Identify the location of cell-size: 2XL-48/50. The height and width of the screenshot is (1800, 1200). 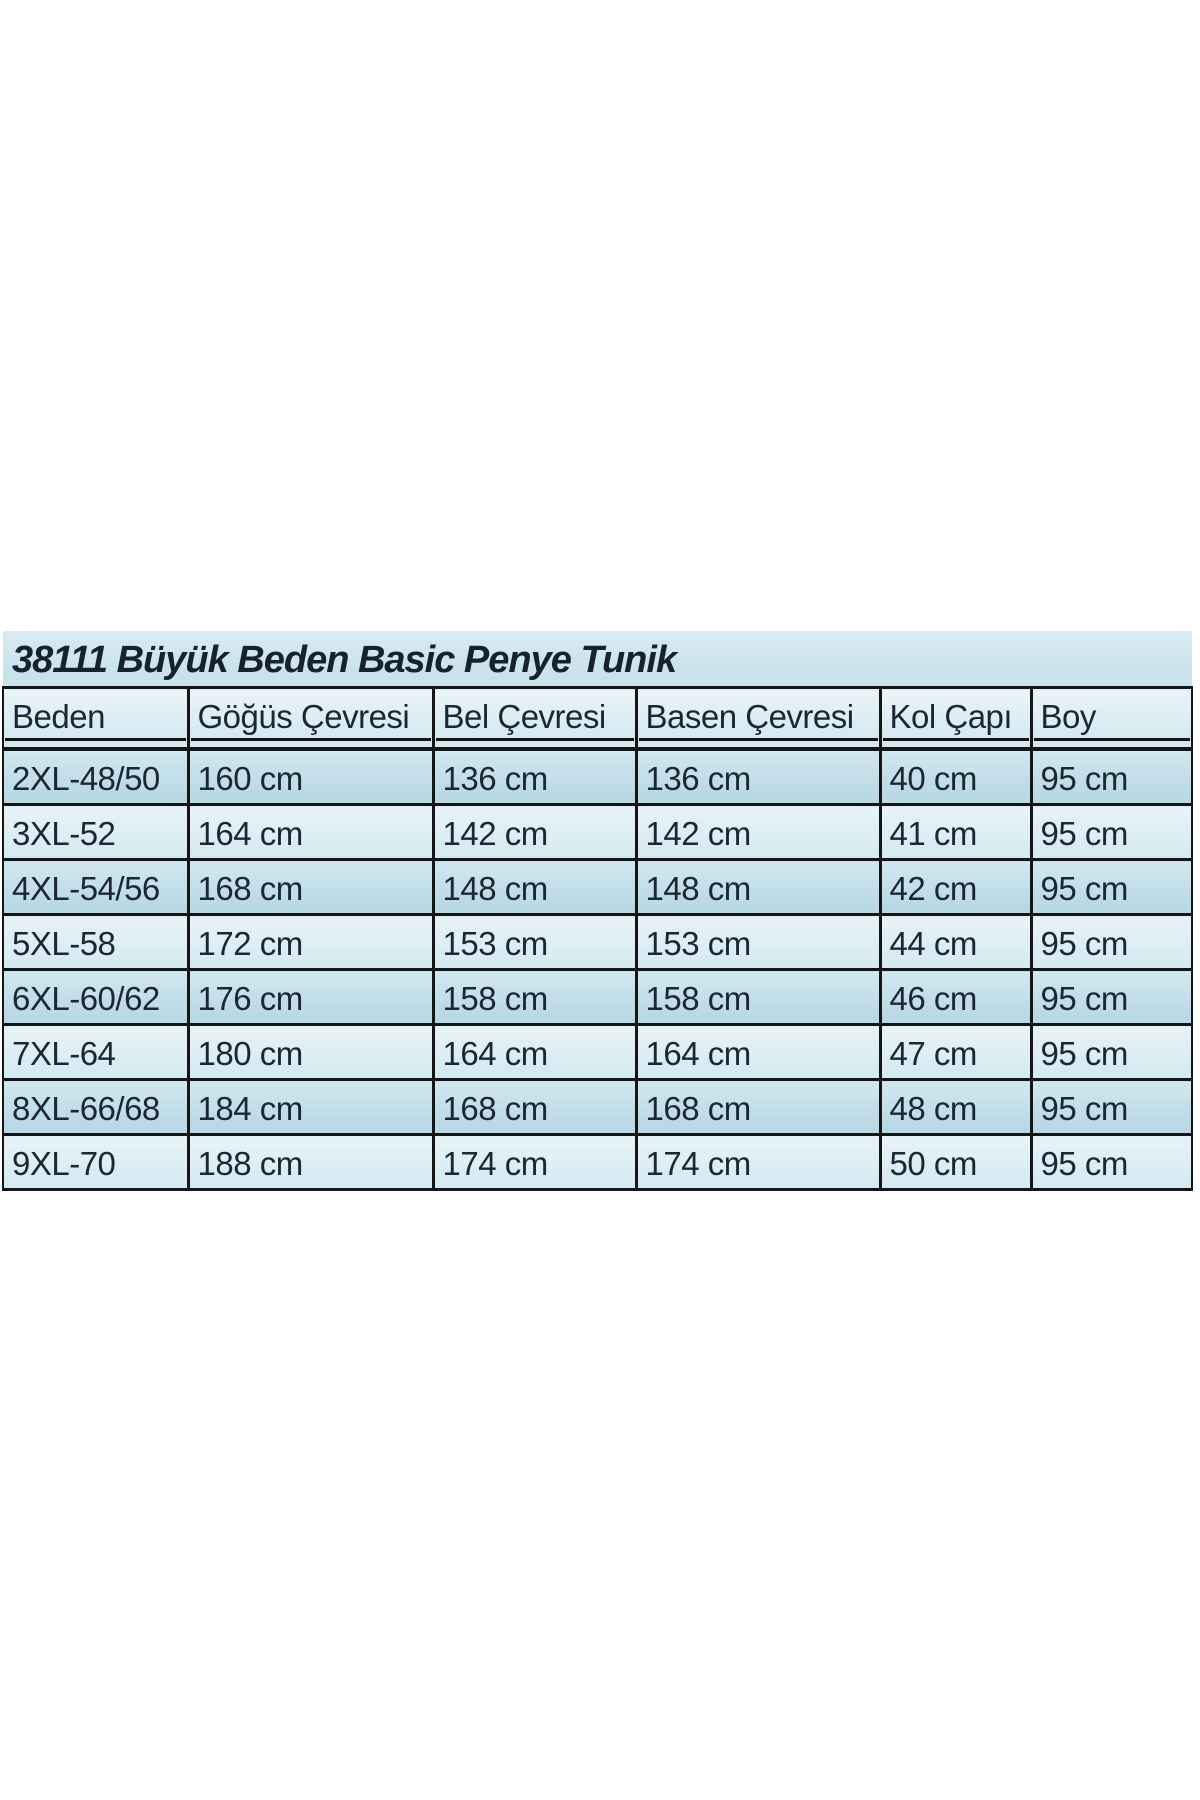
(96, 776).